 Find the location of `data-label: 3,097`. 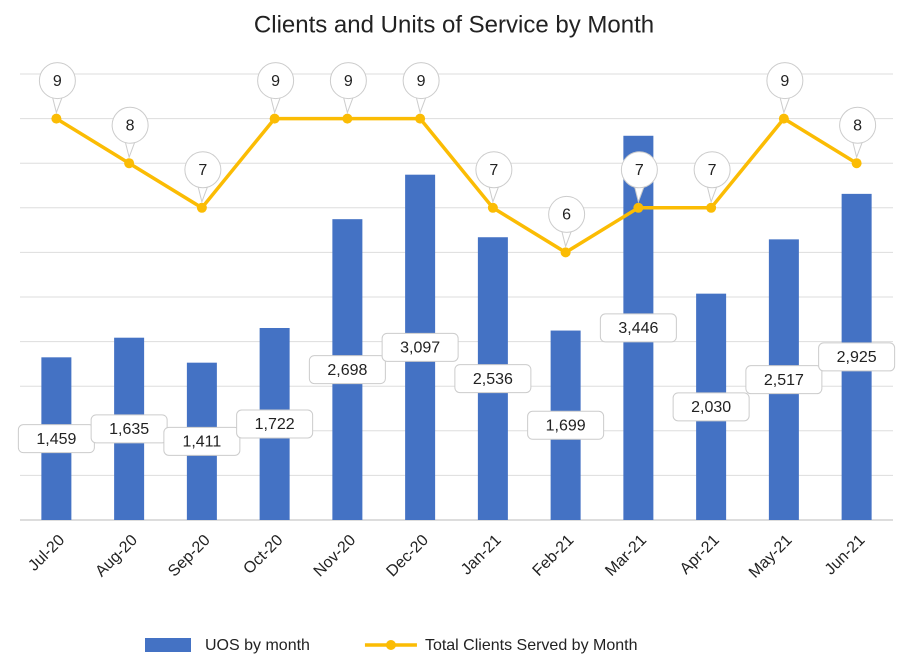

data-label: 3,097 is located at coordinates (420, 348).